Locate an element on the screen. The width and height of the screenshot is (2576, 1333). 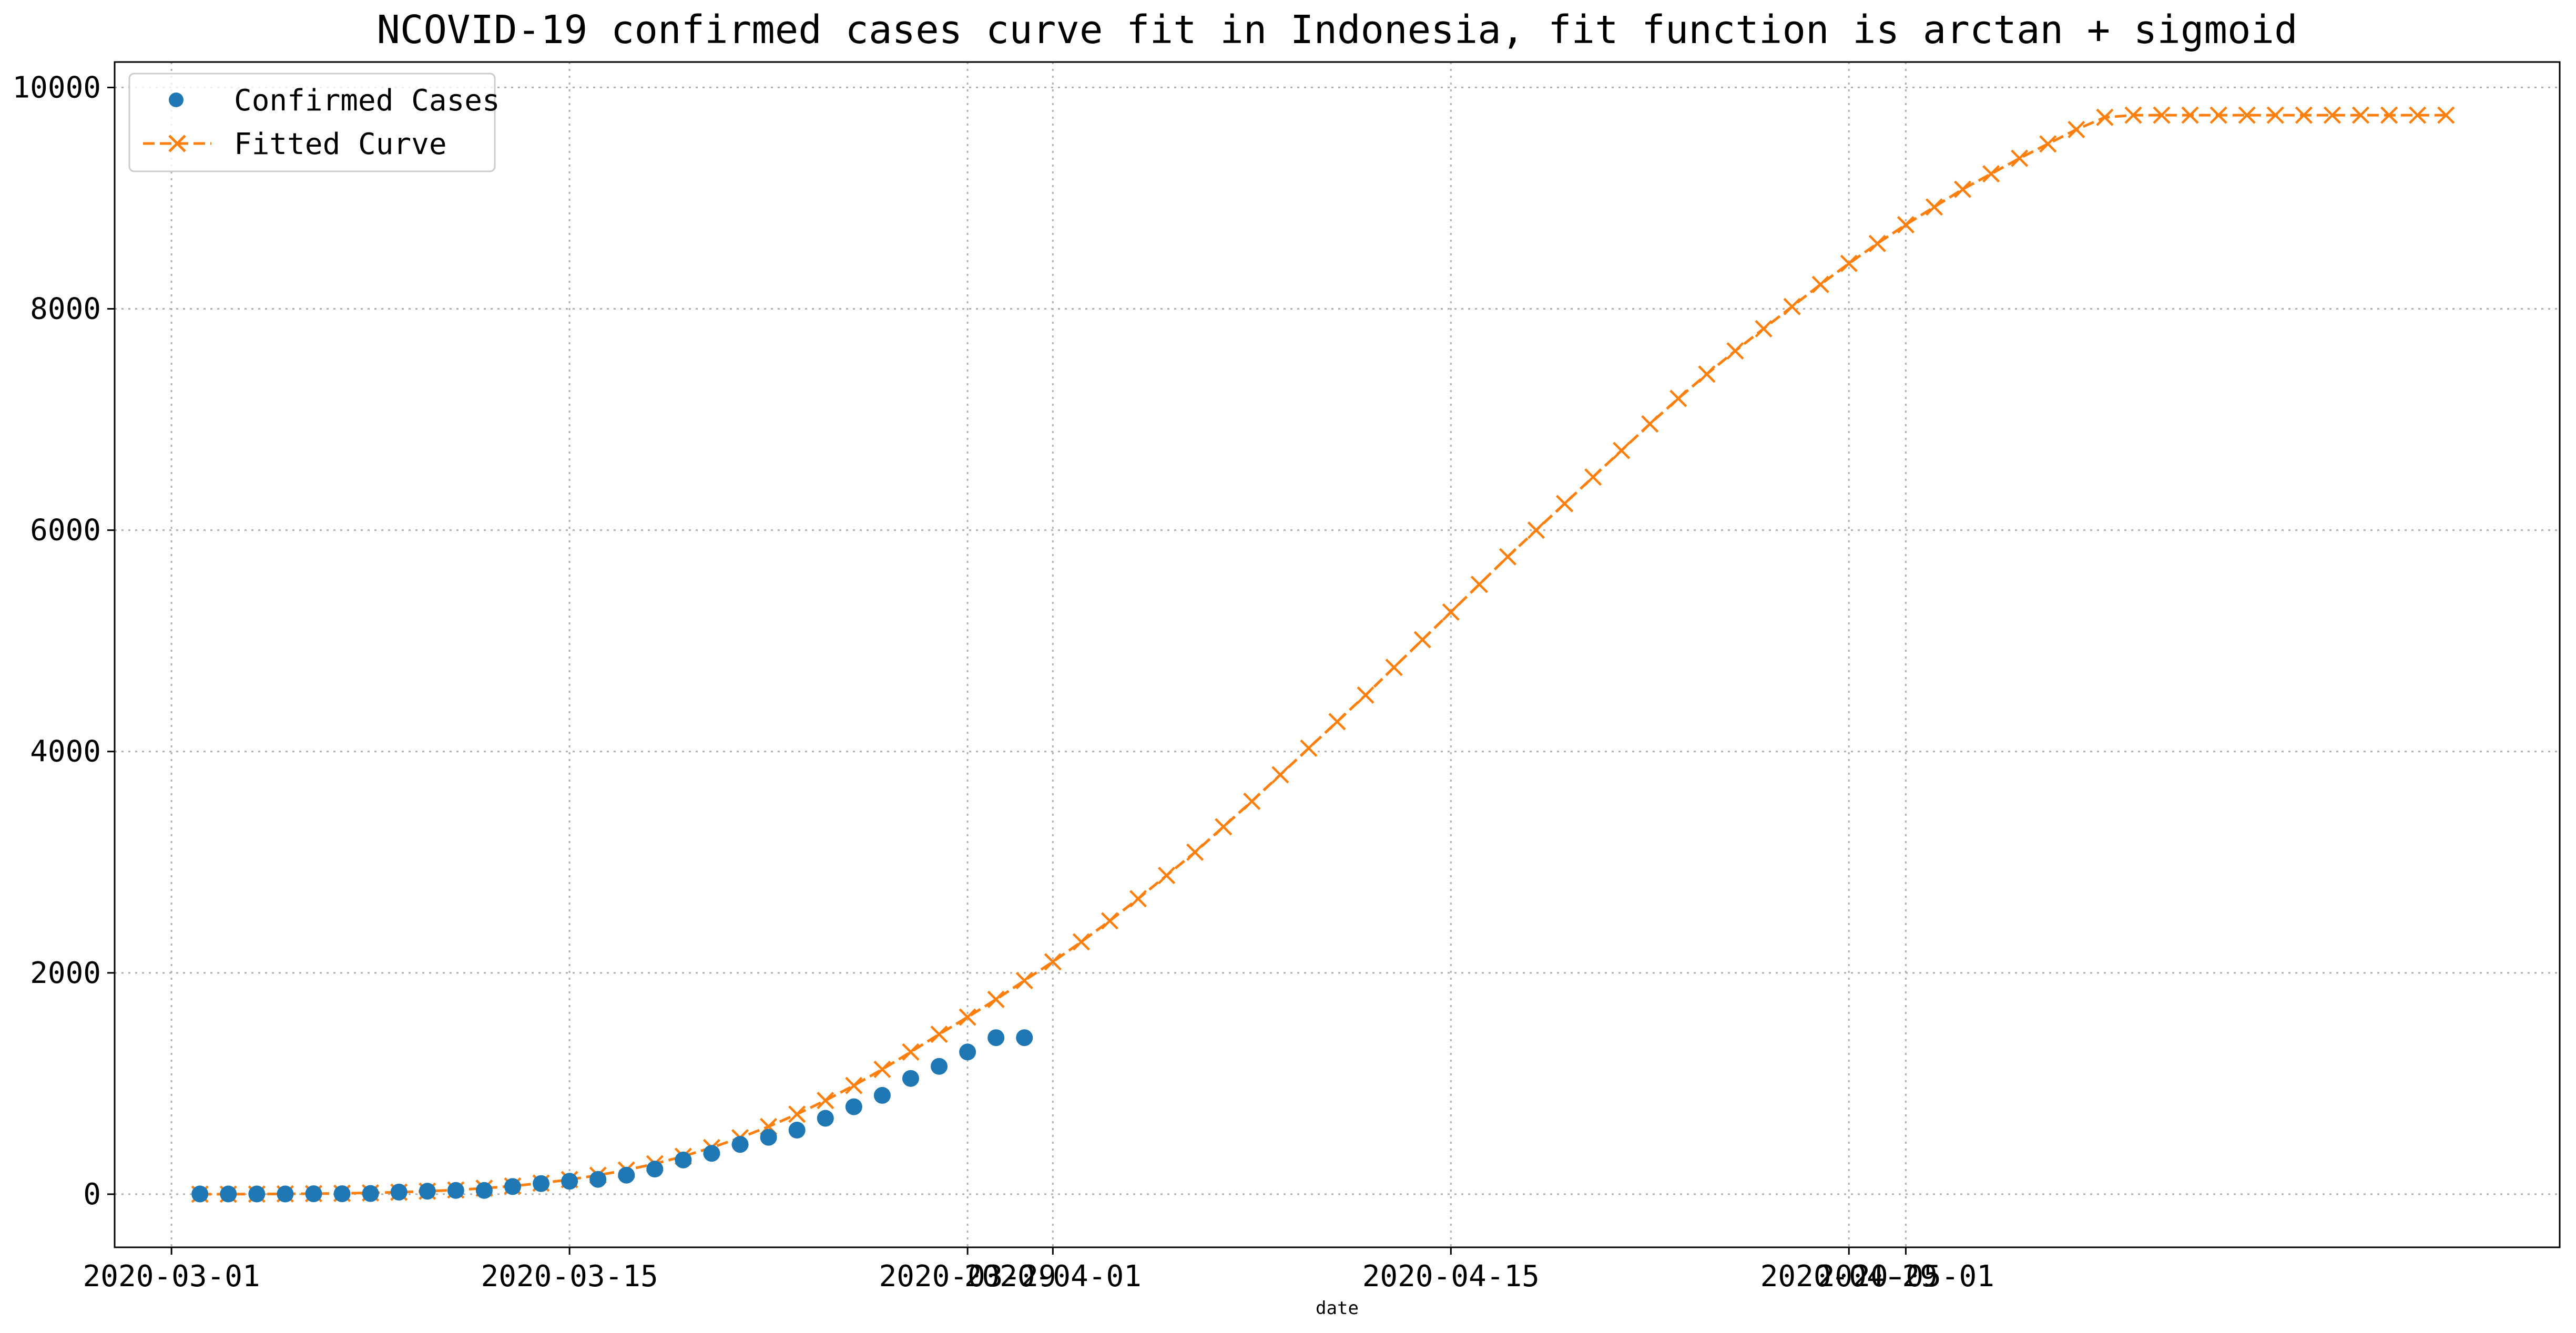
y-tick-label: 10000 is located at coordinates (56, 87).